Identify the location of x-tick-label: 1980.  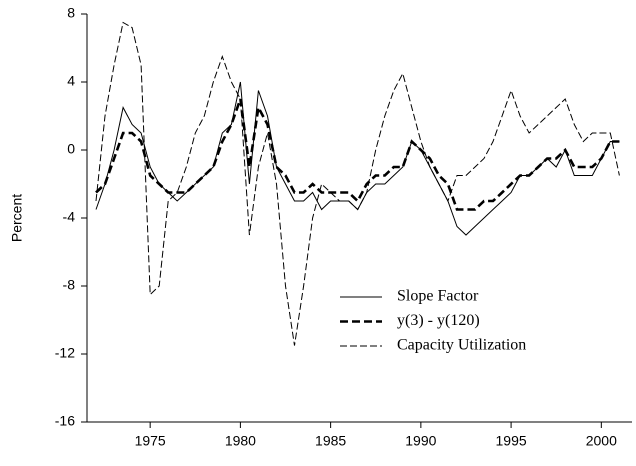
(240, 441).